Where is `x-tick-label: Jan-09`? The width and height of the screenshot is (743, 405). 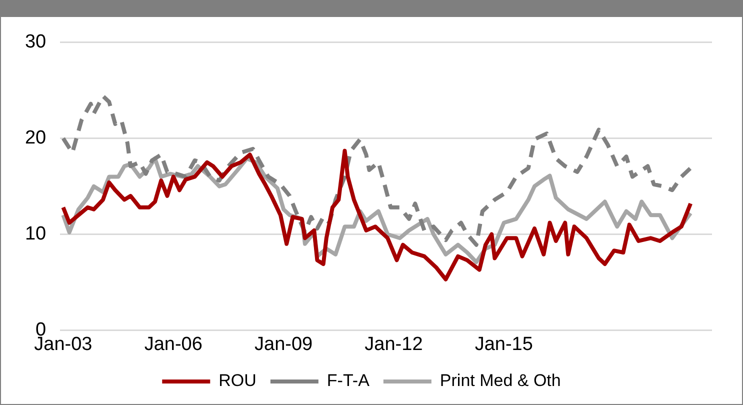 x-tick-label: Jan-09 is located at coordinates (283, 344).